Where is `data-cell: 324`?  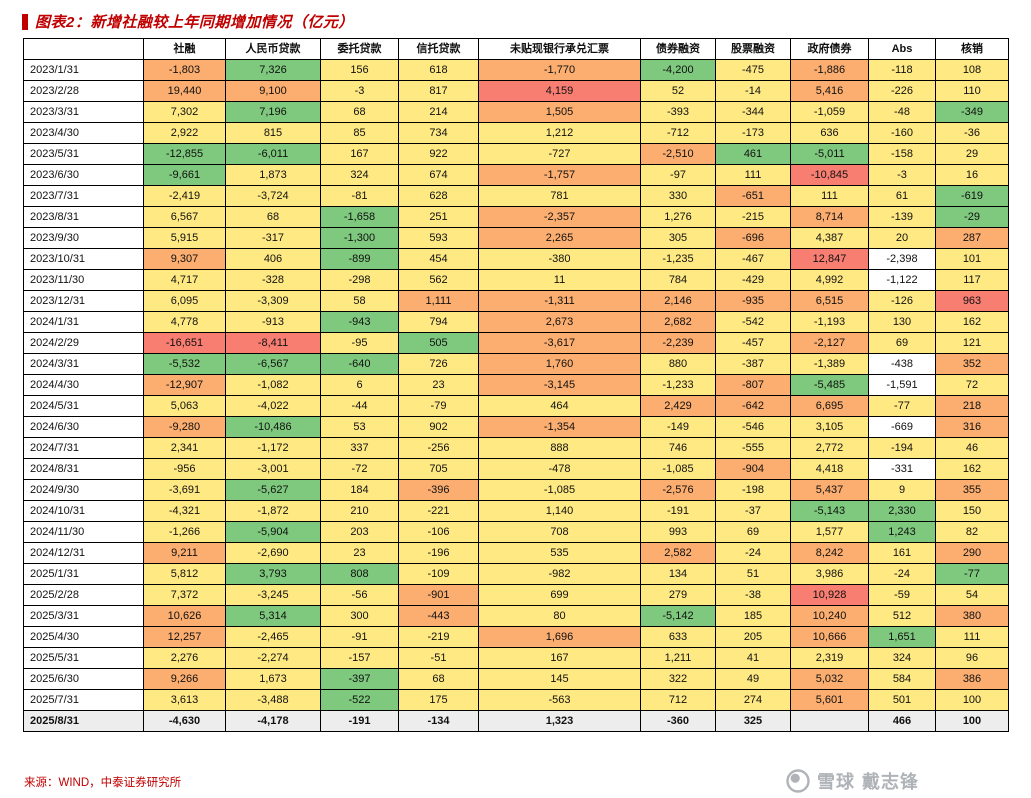 data-cell: 324 is located at coordinates (359, 175).